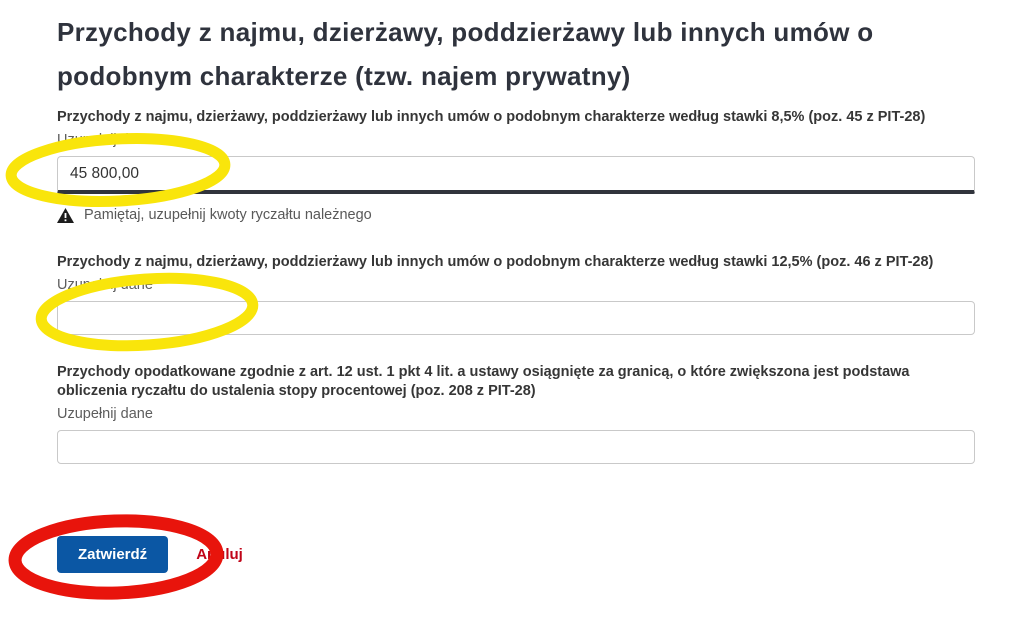 The height and width of the screenshot is (631, 1024). Describe the element at coordinates (65, 215) in the screenshot. I see `warning-triangle-icon` at that location.